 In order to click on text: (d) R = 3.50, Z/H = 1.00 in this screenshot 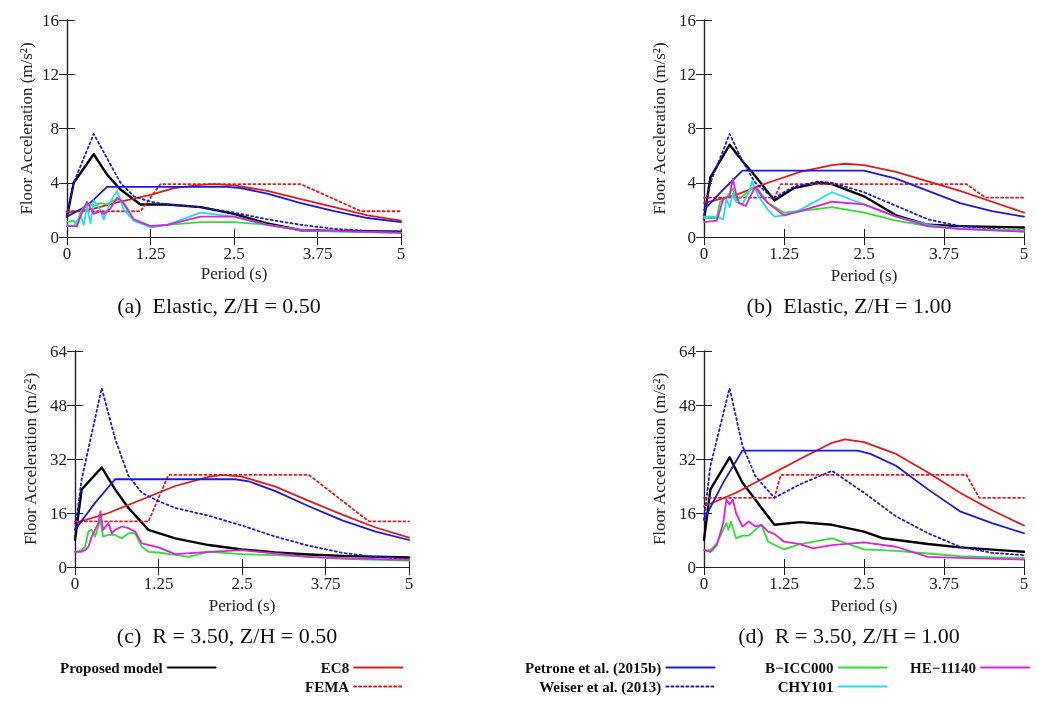, I will do `click(849, 635)`.